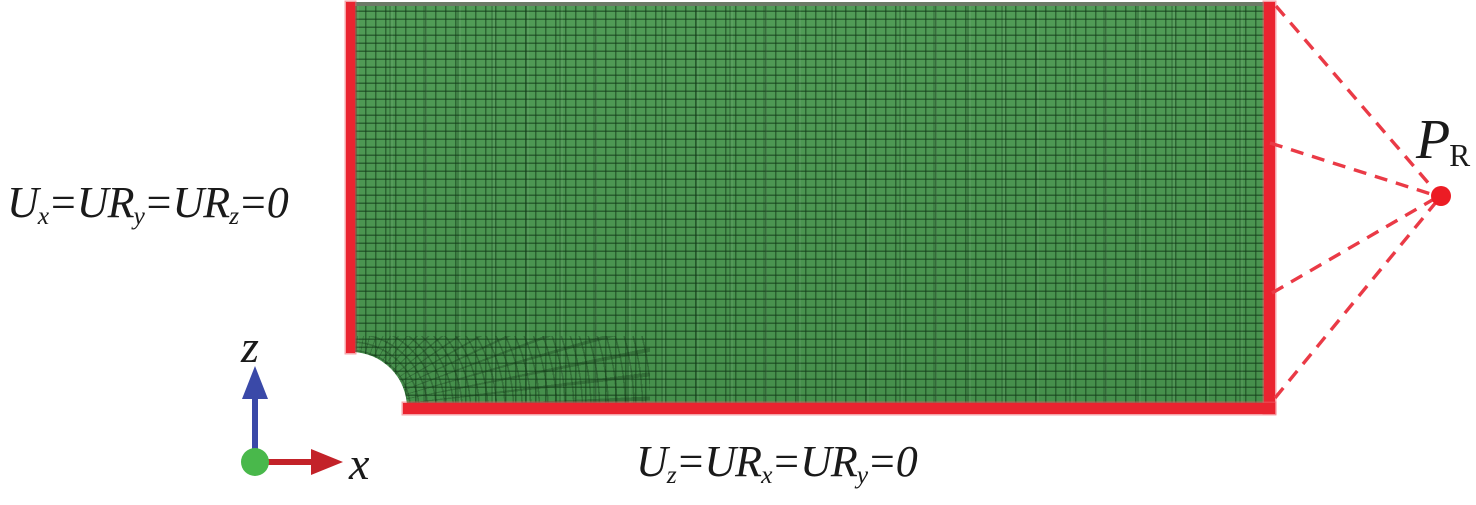 This screenshot has width=1476, height=505. I want to click on bc-bottom-label-term: =0, so click(892, 461).